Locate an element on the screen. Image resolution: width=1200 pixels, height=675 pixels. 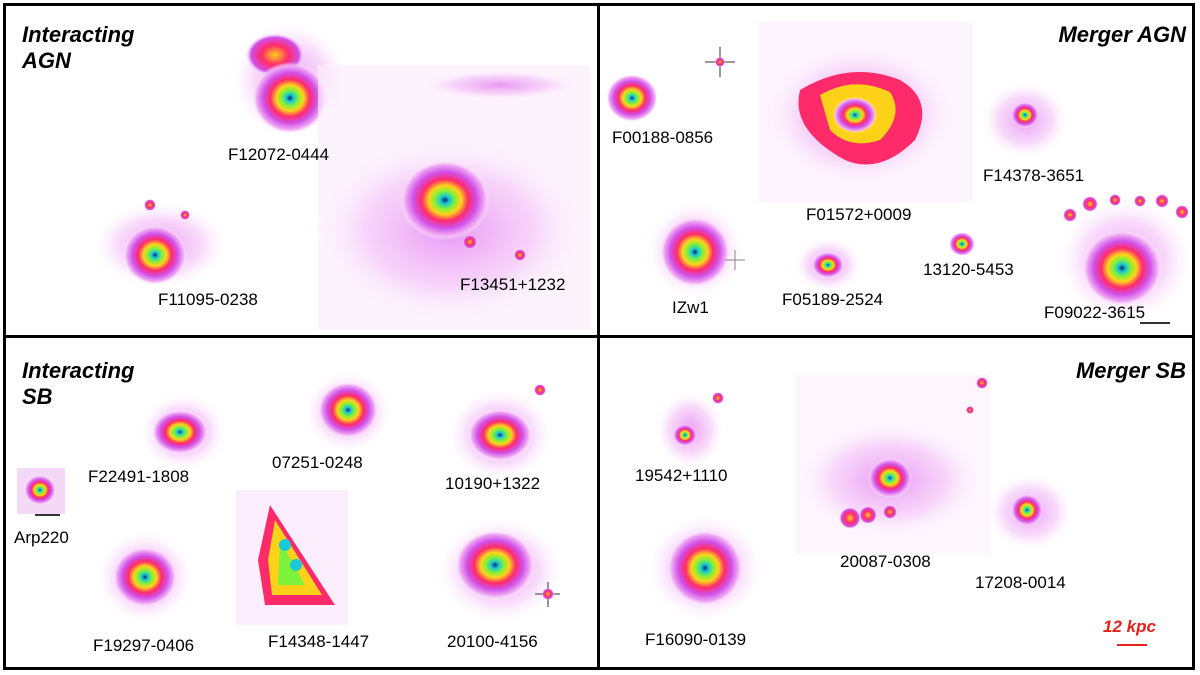
label-10190: 10190+1322 is located at coordinates (493, 483).